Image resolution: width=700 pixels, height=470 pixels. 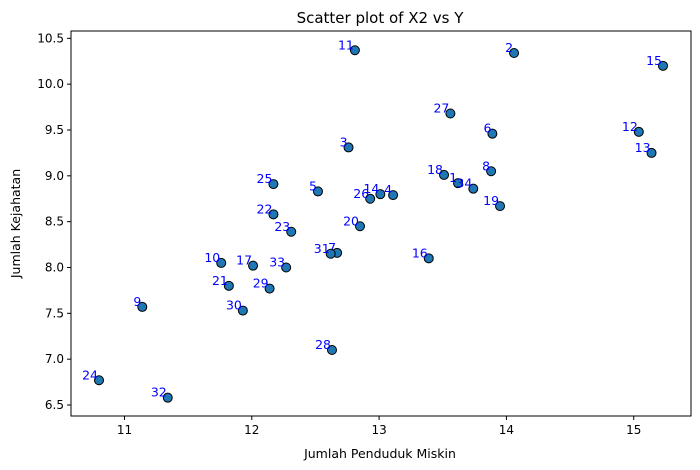 I want to click on point-label: 34, so click(x=464, y=183).